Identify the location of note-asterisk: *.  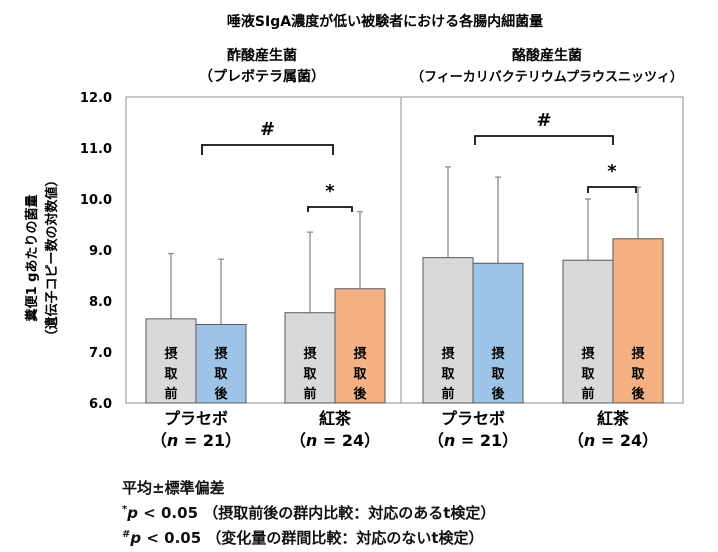
(125, 509).